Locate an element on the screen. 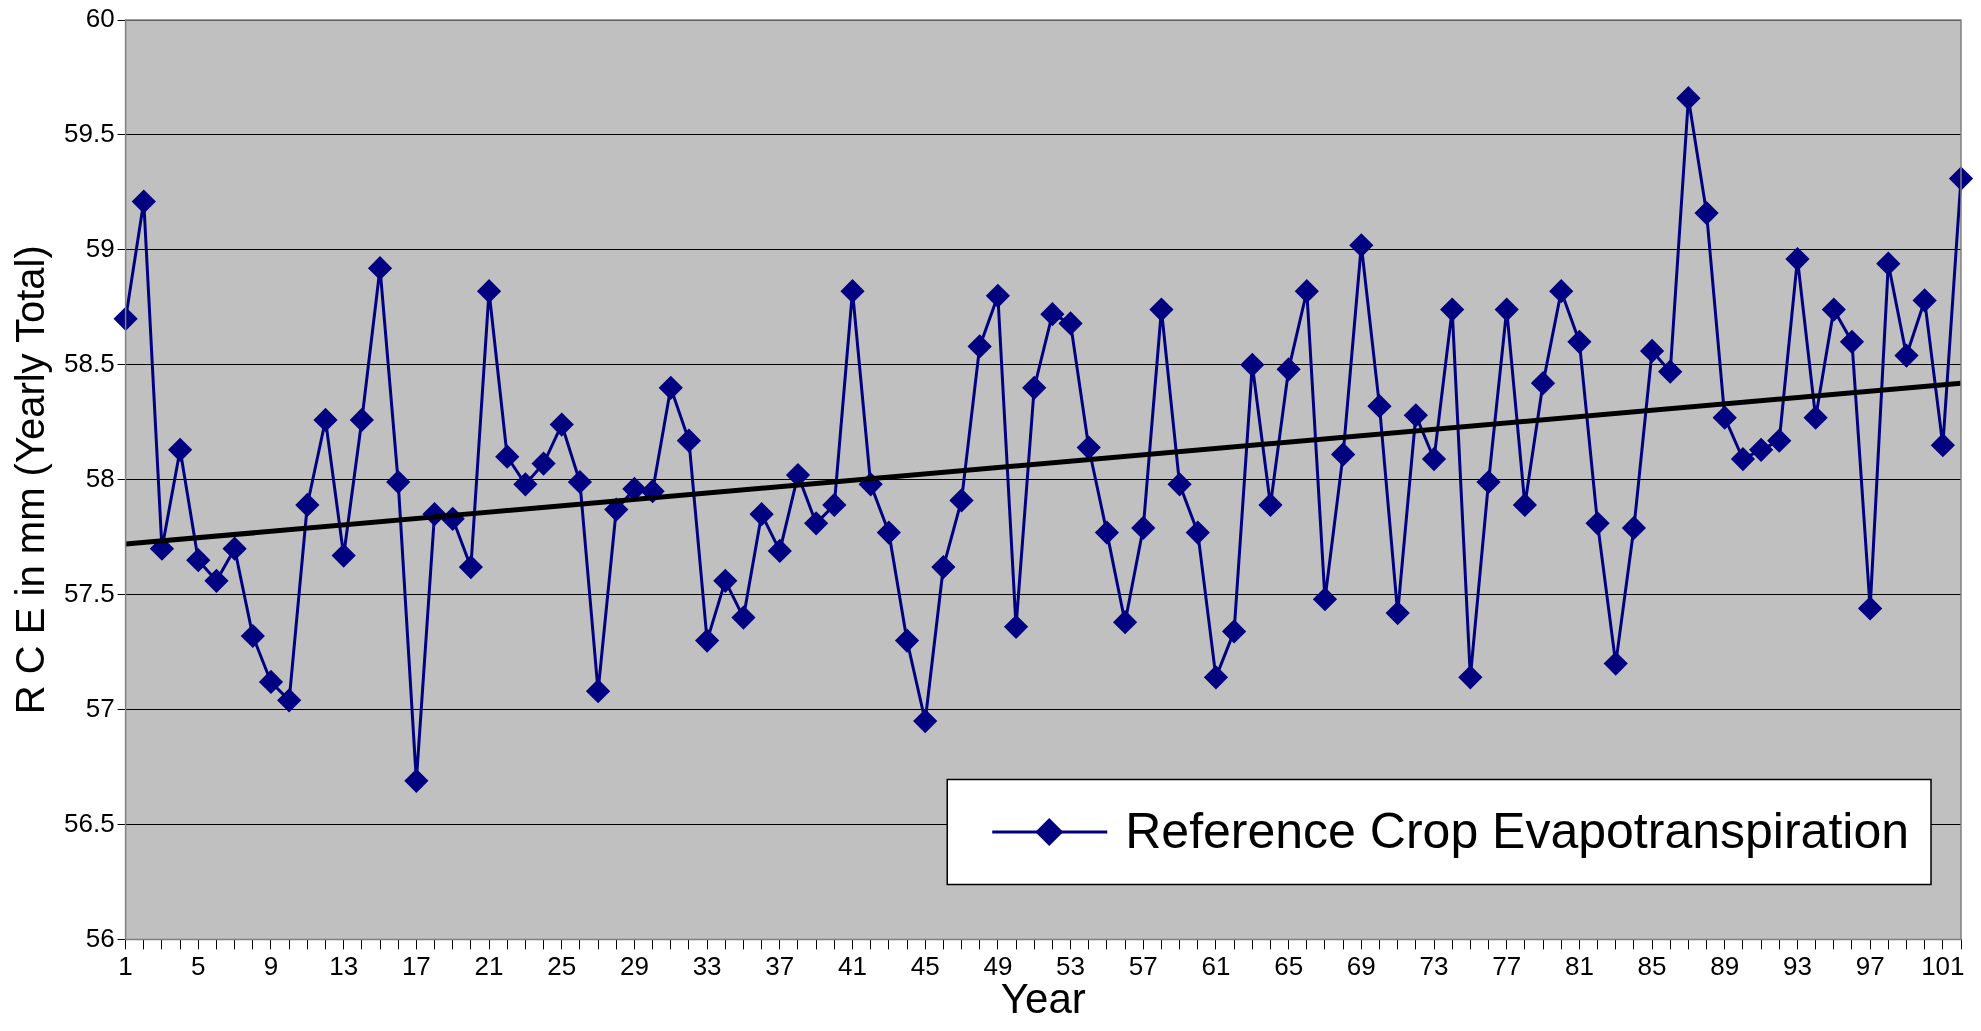  x-tick-label: 21 is located at coordinates (489, 966).